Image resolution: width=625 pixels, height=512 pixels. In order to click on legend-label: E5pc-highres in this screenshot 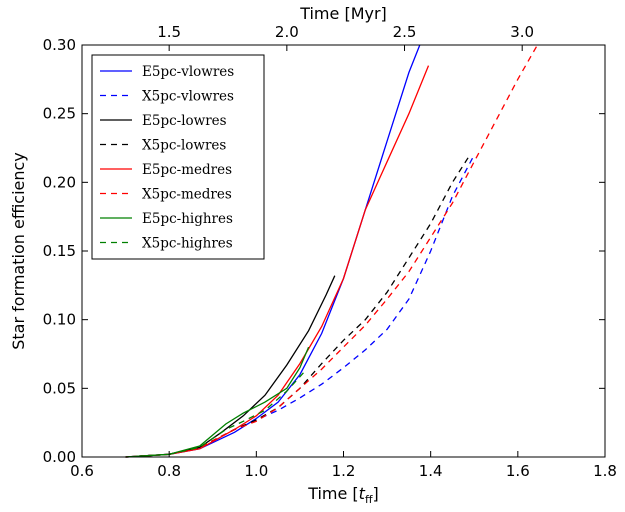, I will do `click(187, 219)`.